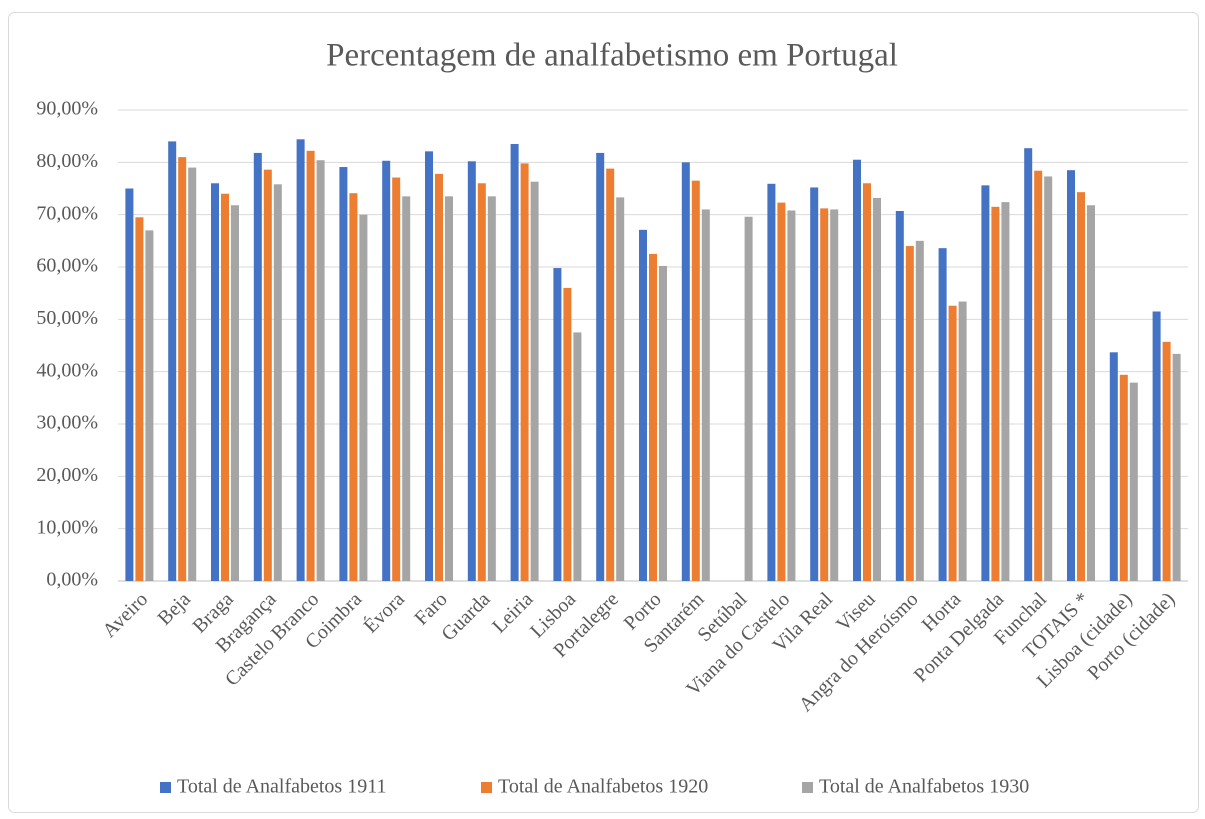 The height and width of the screenshot is (819, 1205). I want to click on legend-label: Total de Analfabetos 1930, so click(924, 787).